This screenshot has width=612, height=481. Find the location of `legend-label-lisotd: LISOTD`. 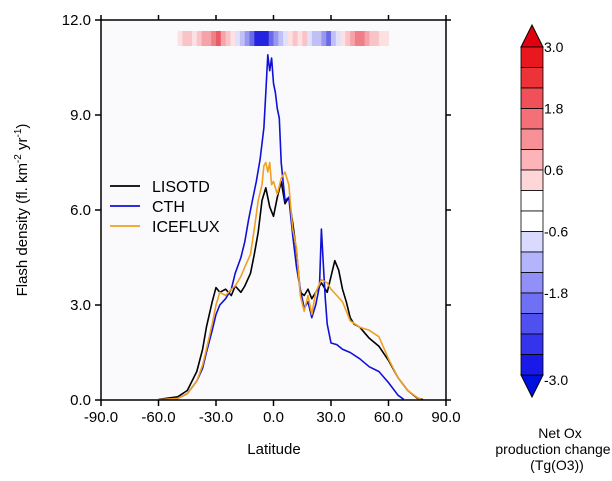

legend-label-lisotd: LISOTD is located at coordinates (181, 187).